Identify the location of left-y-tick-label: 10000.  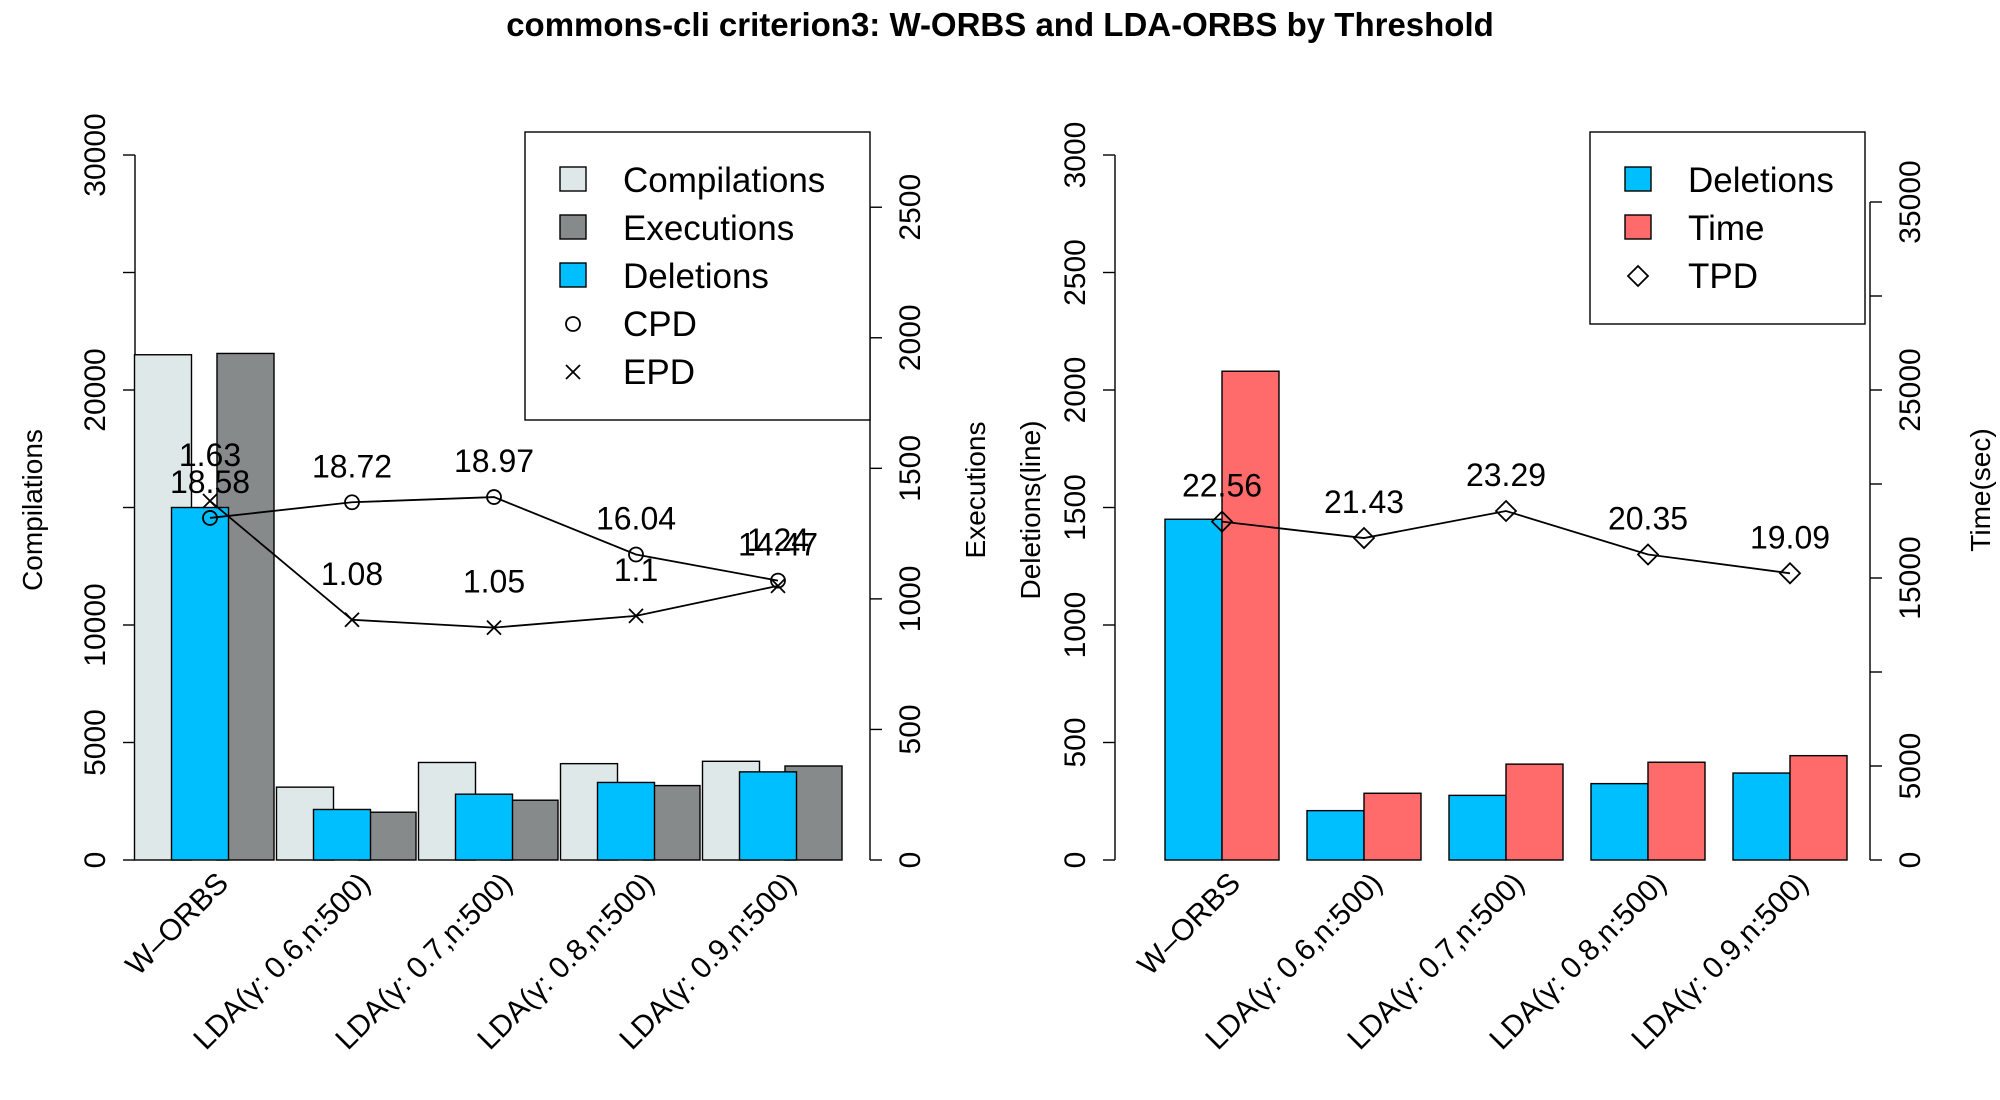
(95, 624).